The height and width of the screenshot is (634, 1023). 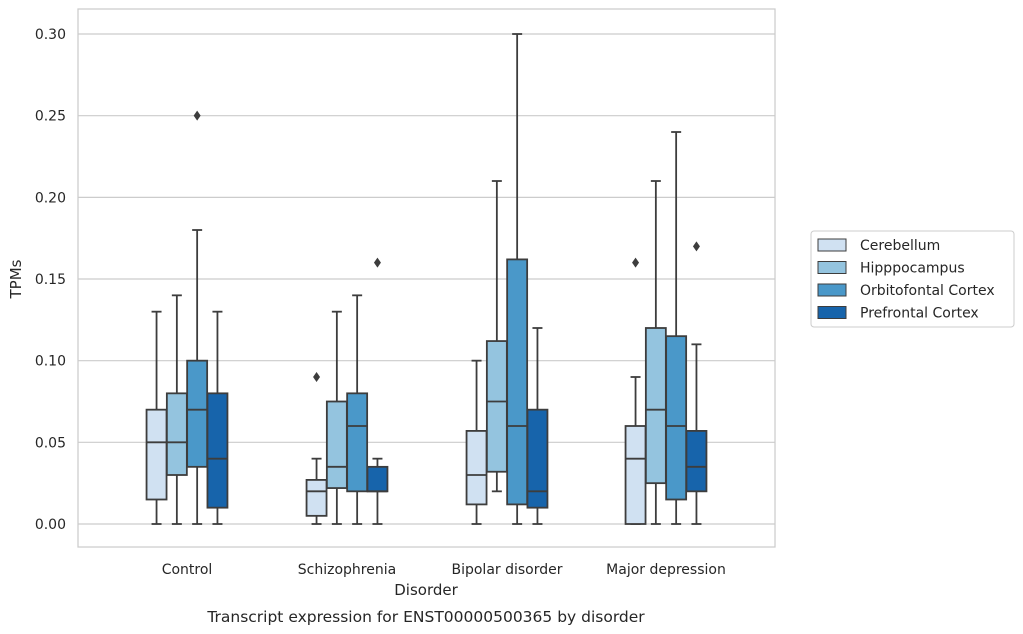 I want to click on legend-frame, so click(x=912, y=279).